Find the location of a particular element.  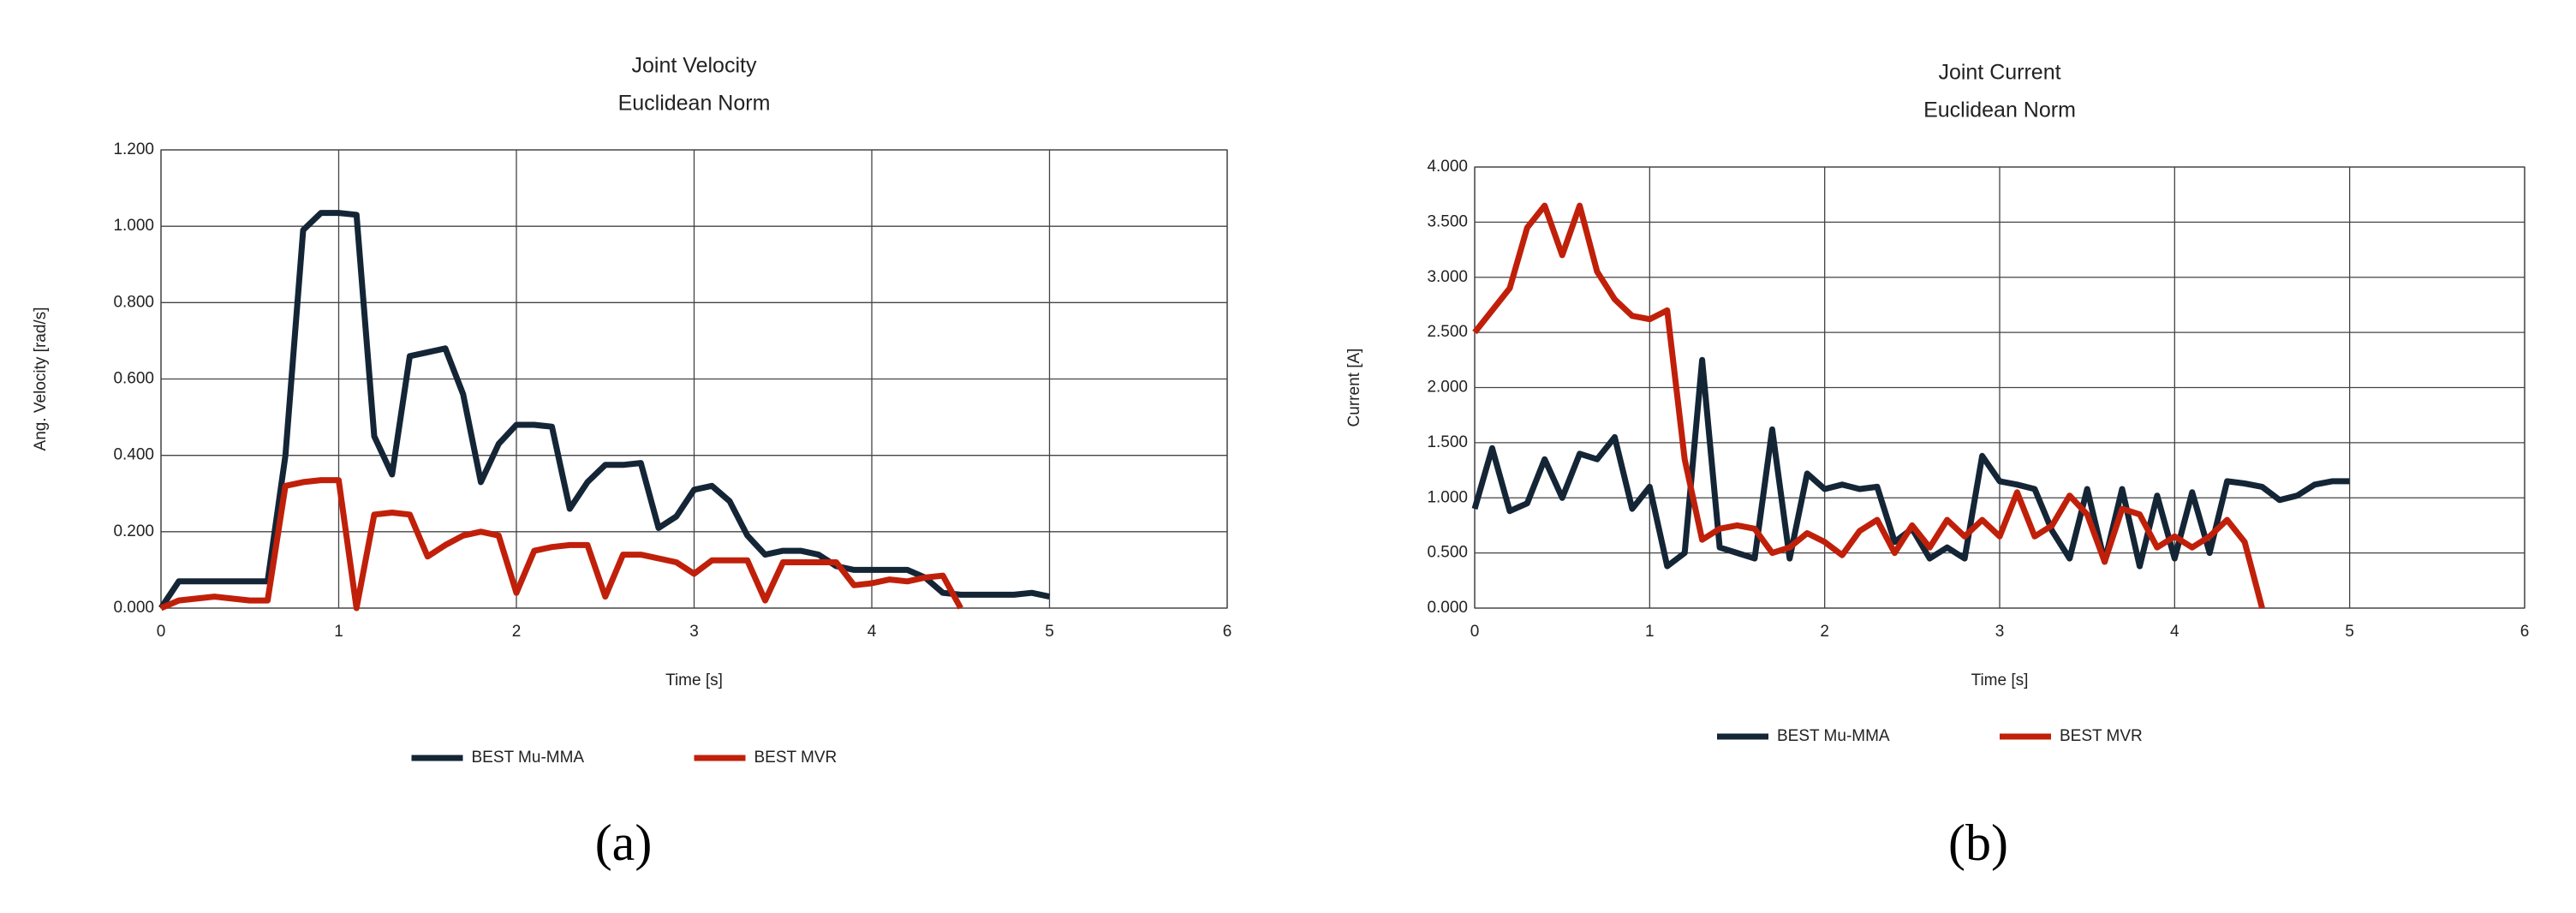

y-axis-label: Ang. Velocity [rad/s] is located at coordinates (41, 379).